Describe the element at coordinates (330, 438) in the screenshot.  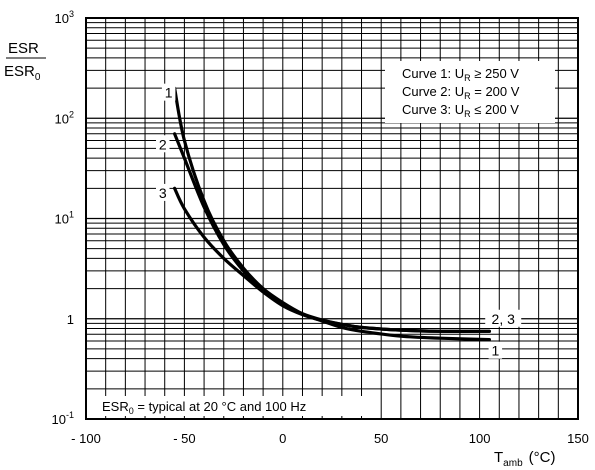
I see `x-tick-labels: - 100 - 50 0 50 100 150` at that location.